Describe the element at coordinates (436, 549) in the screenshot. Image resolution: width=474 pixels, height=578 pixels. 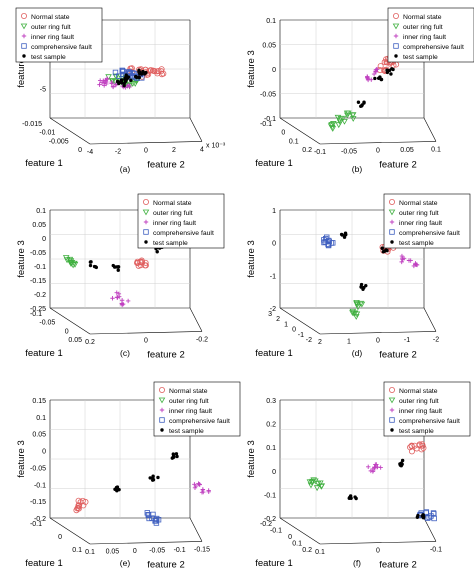
I see `y-tick-label: -0.1` at that location.